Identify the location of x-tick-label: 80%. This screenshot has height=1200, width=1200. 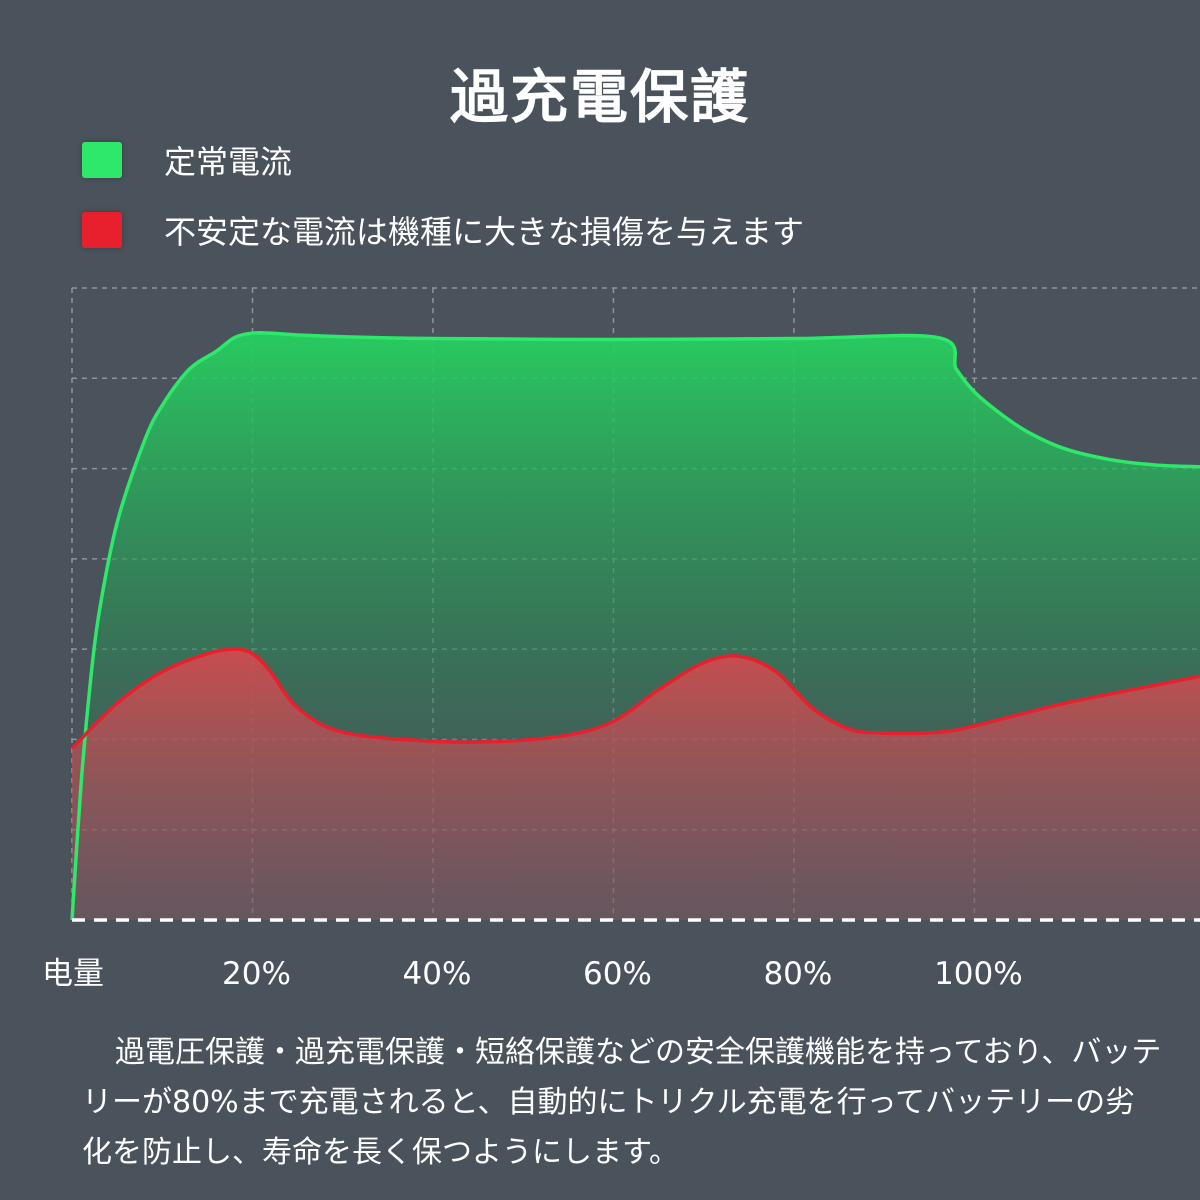
(797, 974).